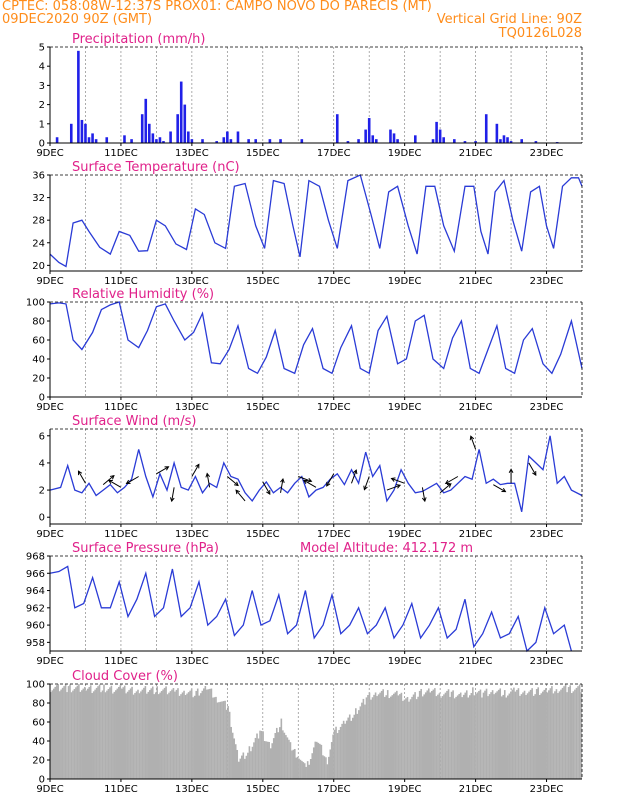  Describe the element at coordinates (334, 281) in the screenshot. I see `temp-xtick-label: 17DEC` at that location.